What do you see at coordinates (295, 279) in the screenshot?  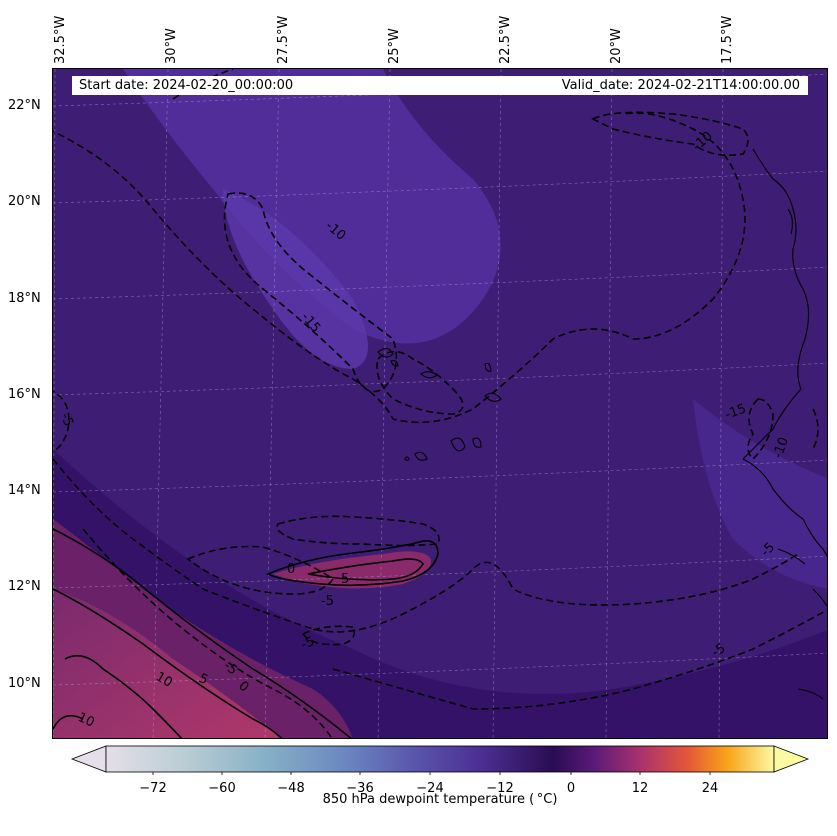 I see `moist-band-core` at bounding box center [295, 279].